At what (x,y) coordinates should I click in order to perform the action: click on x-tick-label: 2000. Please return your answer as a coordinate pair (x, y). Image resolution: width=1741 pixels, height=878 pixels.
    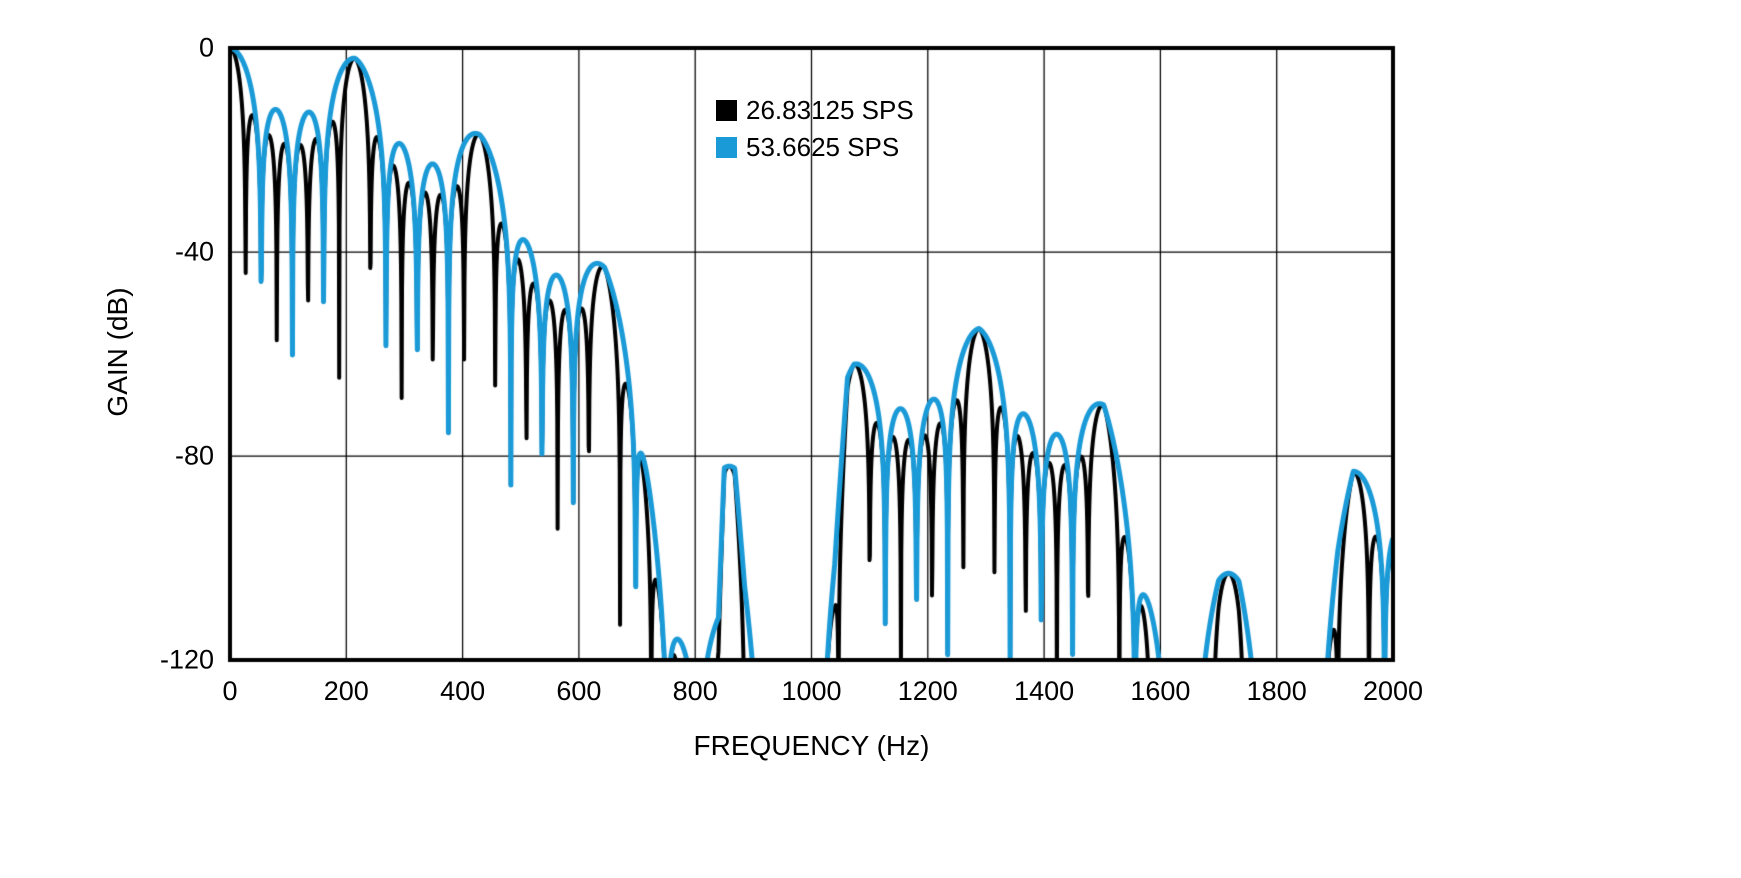
    Looking at the image, I should click on (1393, 691).